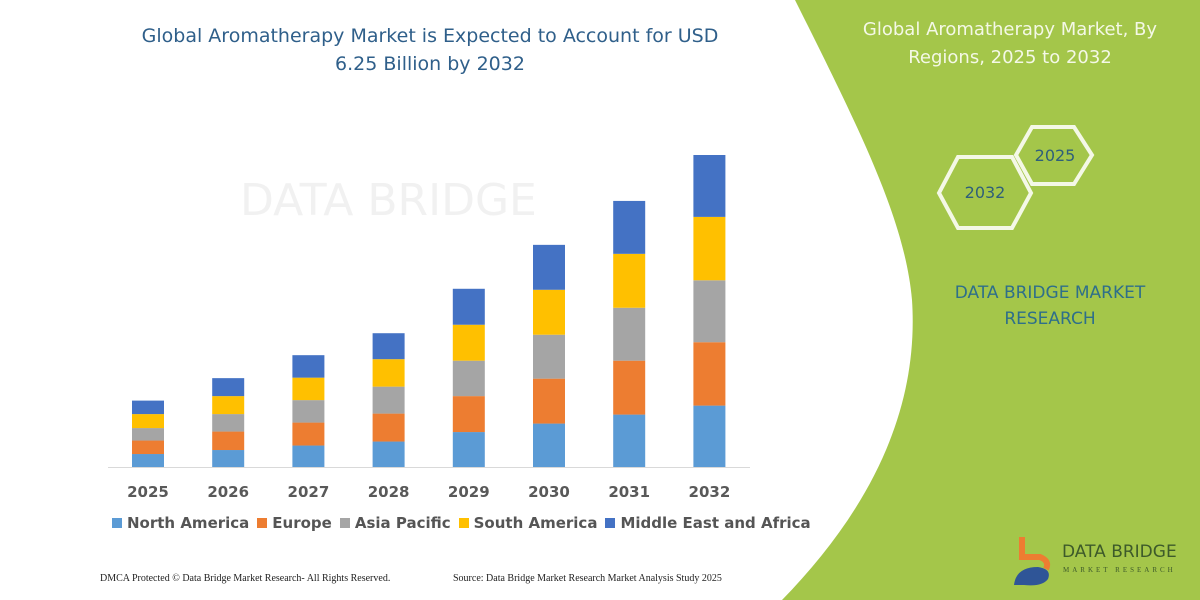 The width and height of the screenshot is (1200, 600). What do you see at coordinates (148, 492) in the screenshot?
I see `x-tick-label: 2025` at bounding box center [148, 492].